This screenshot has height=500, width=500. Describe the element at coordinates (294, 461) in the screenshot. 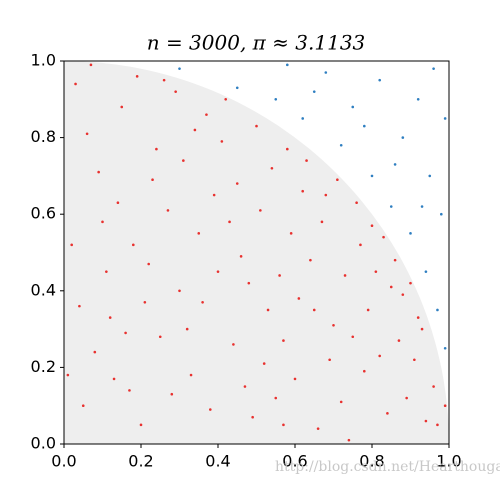

I see `x-tick-label: 0.6` at that location.